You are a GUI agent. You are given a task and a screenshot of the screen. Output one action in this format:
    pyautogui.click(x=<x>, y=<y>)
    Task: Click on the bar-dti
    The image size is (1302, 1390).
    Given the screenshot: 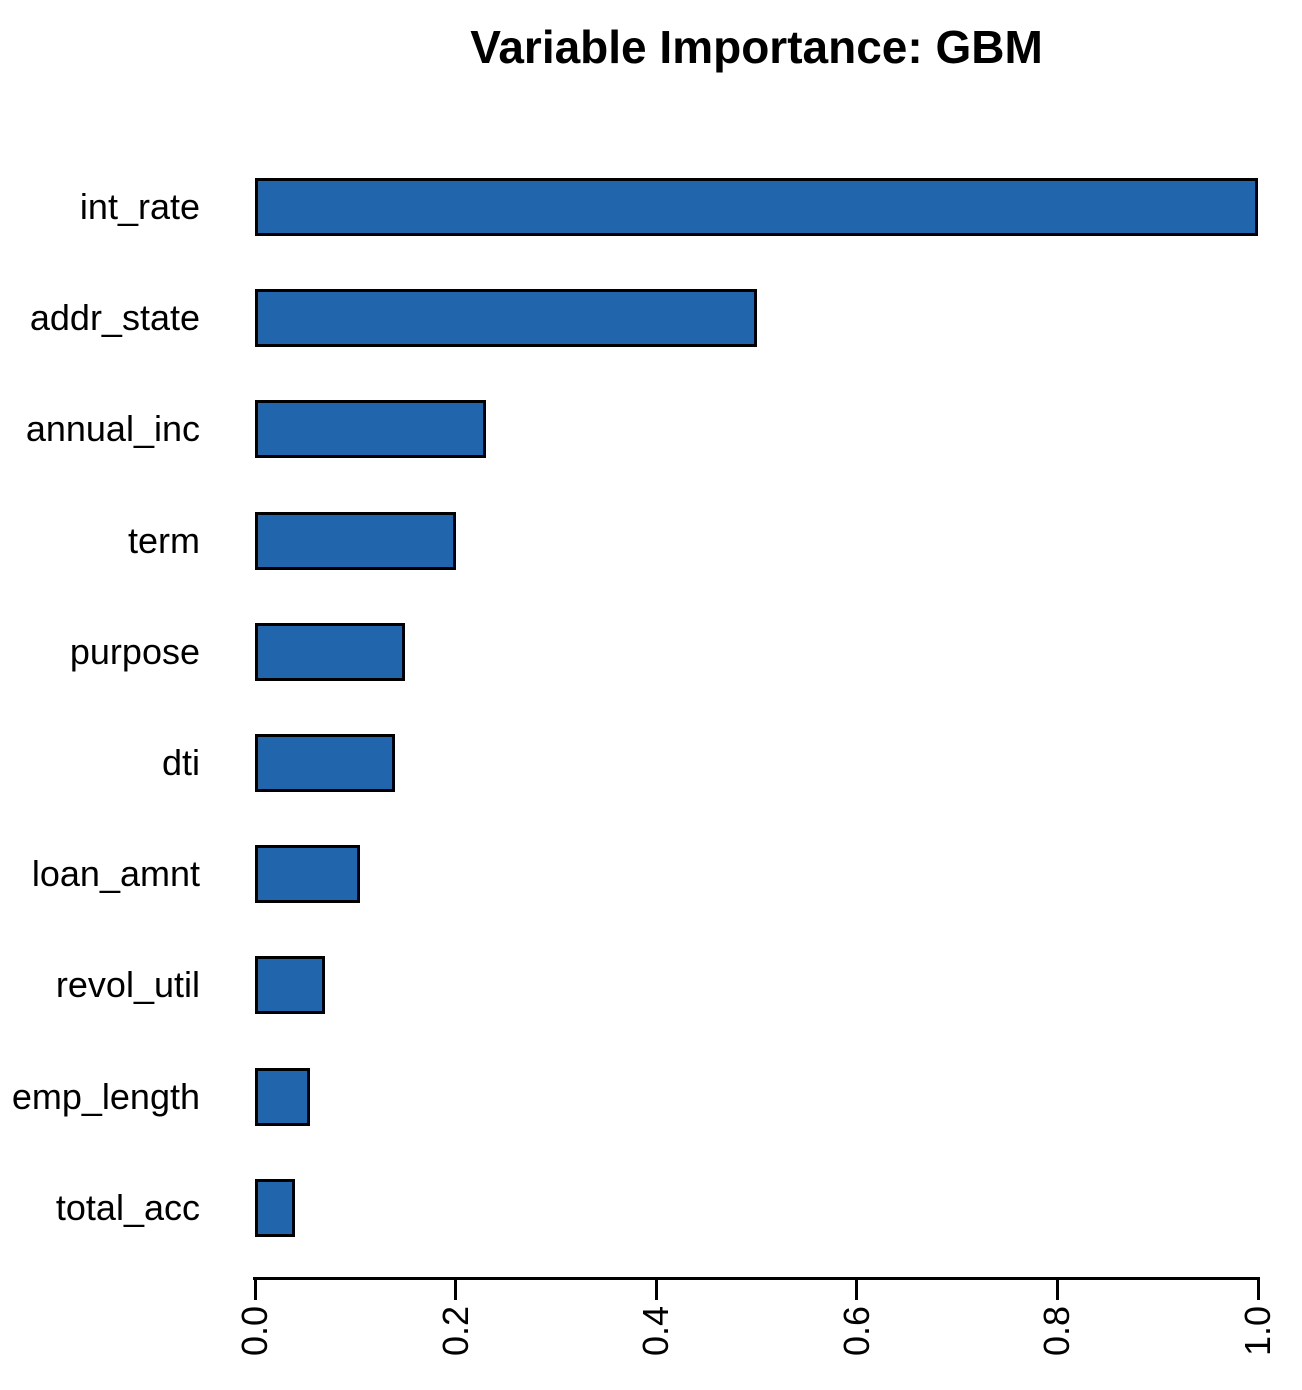 What is the action you would take?
    pyautogui.click(x=325, y=763)
    